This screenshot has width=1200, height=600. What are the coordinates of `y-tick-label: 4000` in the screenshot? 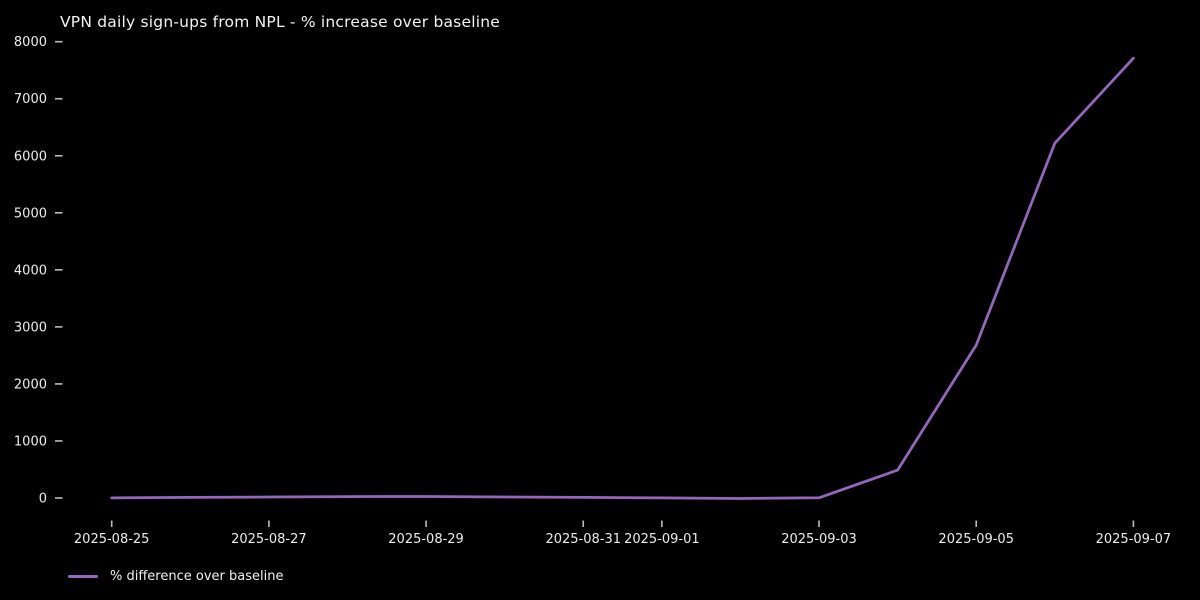 It's located at (30, 270).